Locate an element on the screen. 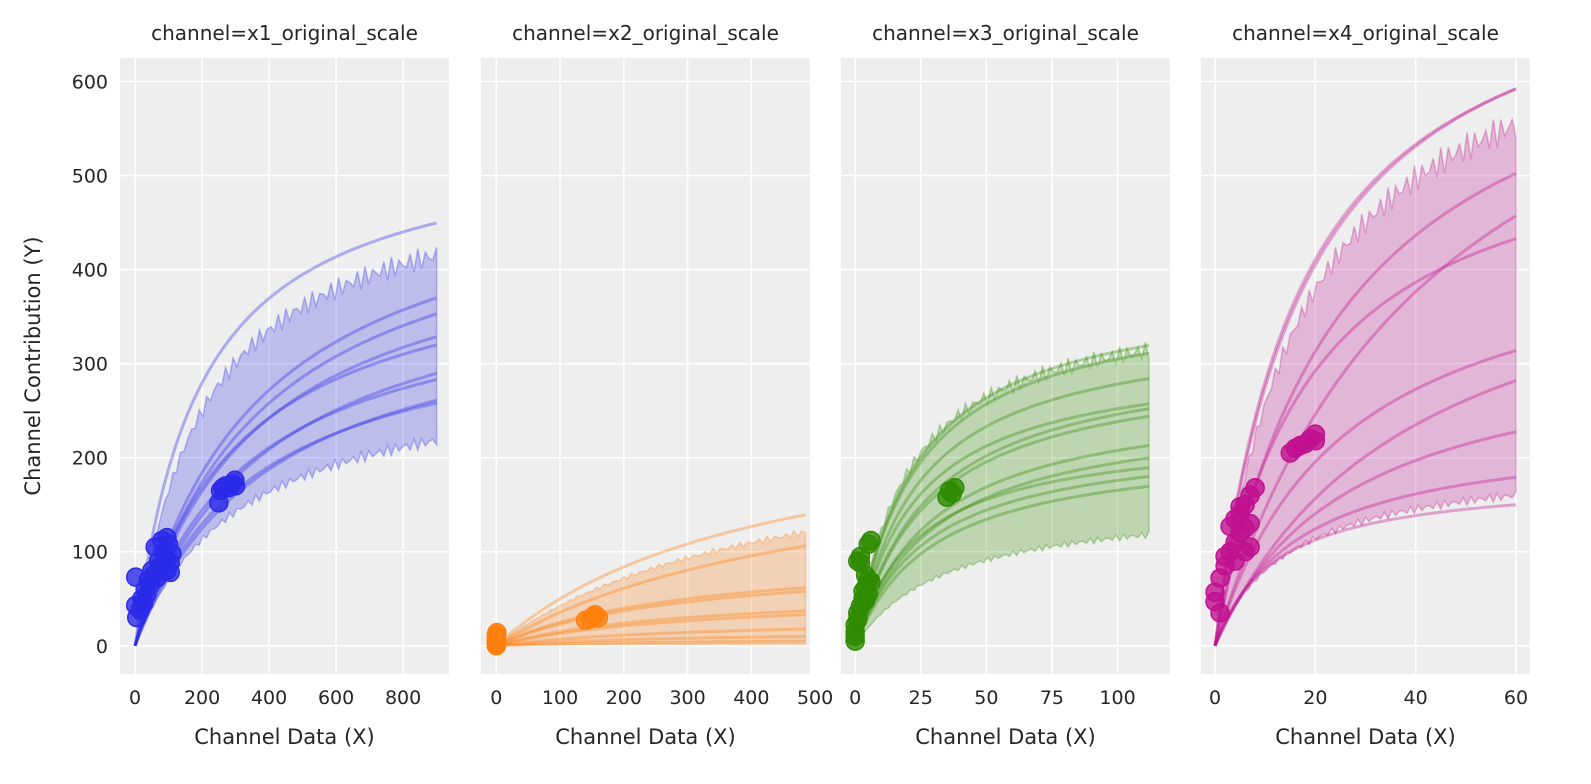  x-tick-label: 25 is located at coordinates (921, 698).